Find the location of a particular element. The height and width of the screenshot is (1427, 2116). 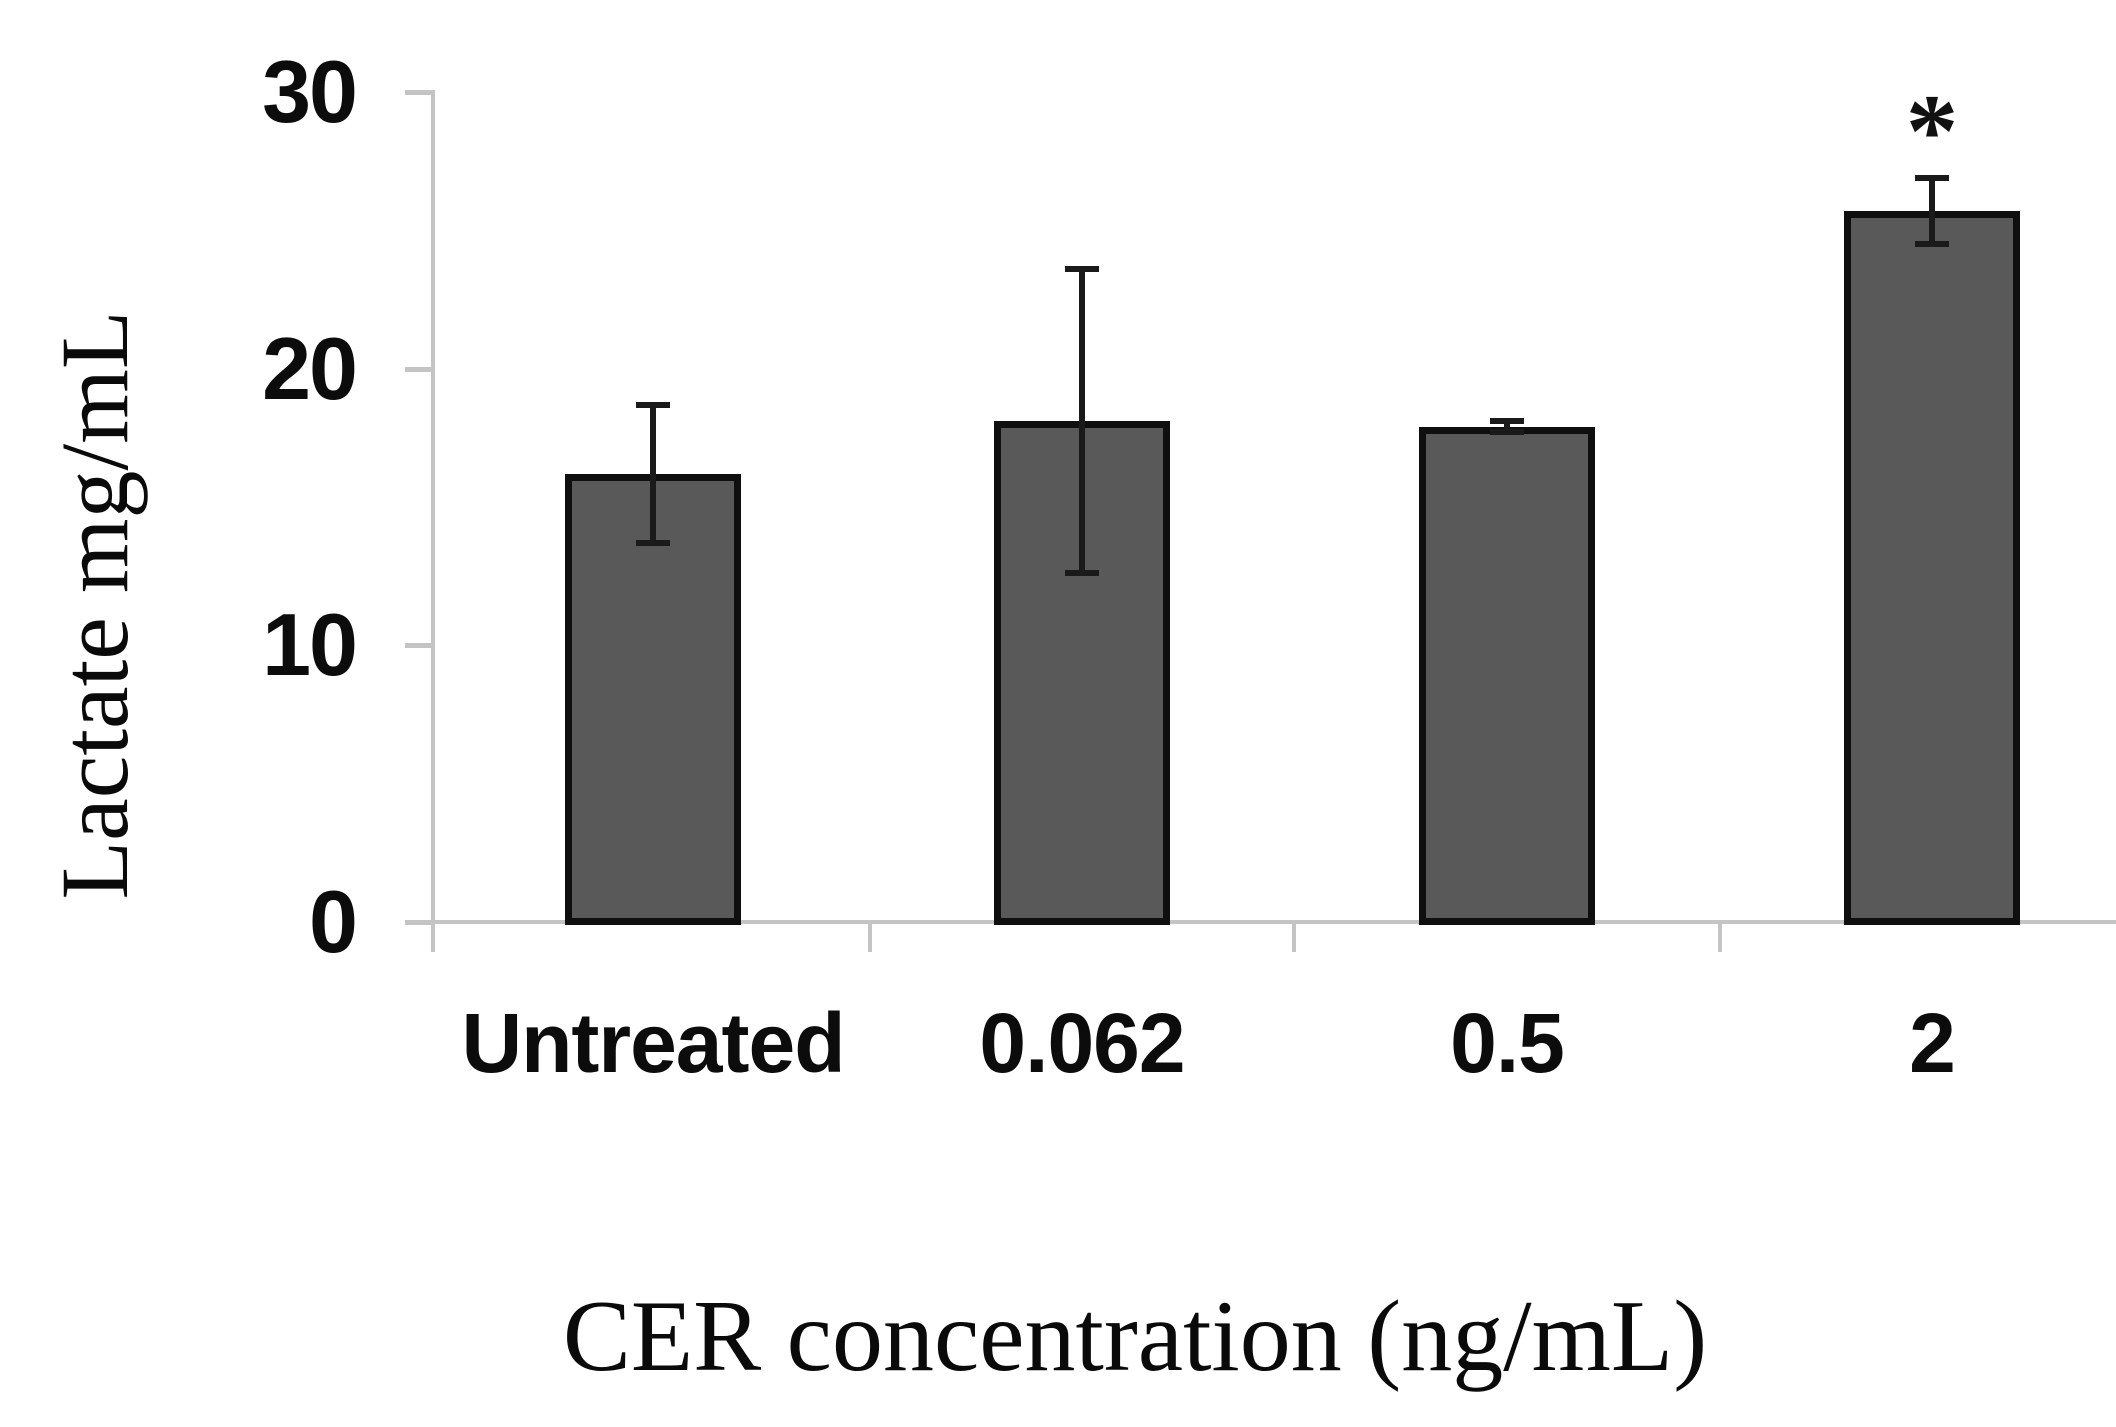

y-tick-label: 10 is located at coordinates (310, 645).